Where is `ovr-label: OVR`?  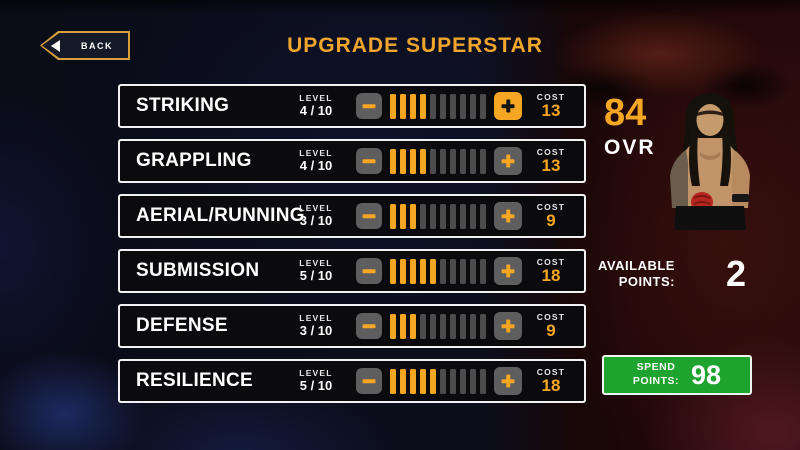
ovr-label: OVR is located at coordinates (630, 147).